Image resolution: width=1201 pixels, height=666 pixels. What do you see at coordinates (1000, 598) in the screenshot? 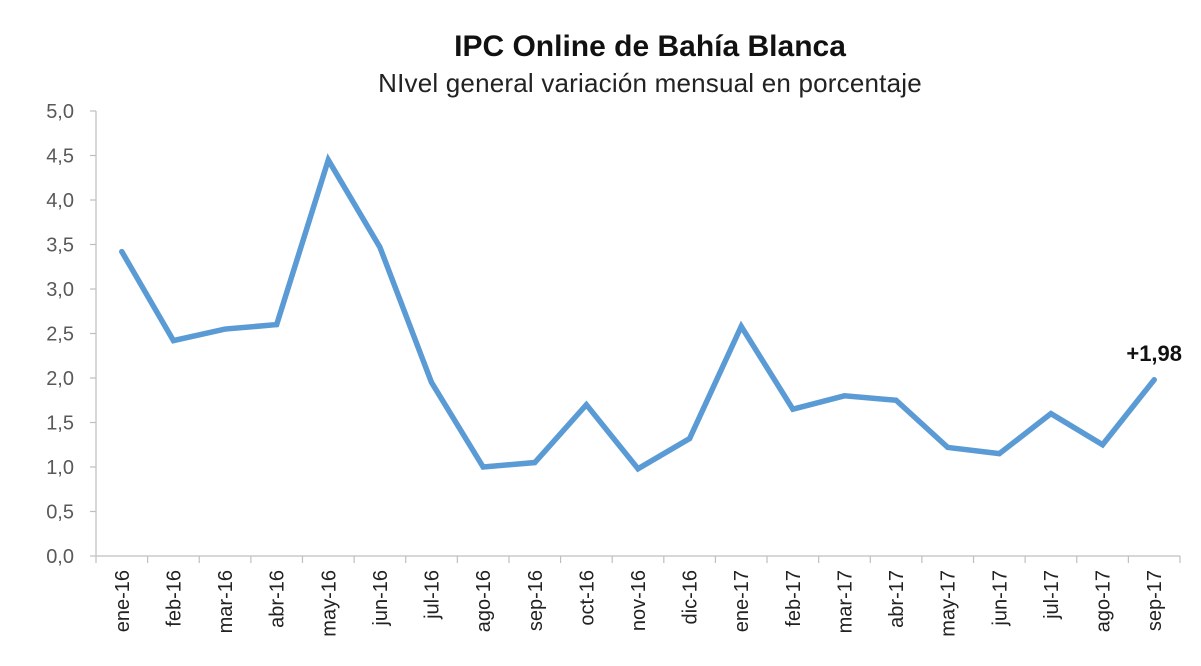
I see `x-tick-label: jun-17` at bounding box center [1000, 598].